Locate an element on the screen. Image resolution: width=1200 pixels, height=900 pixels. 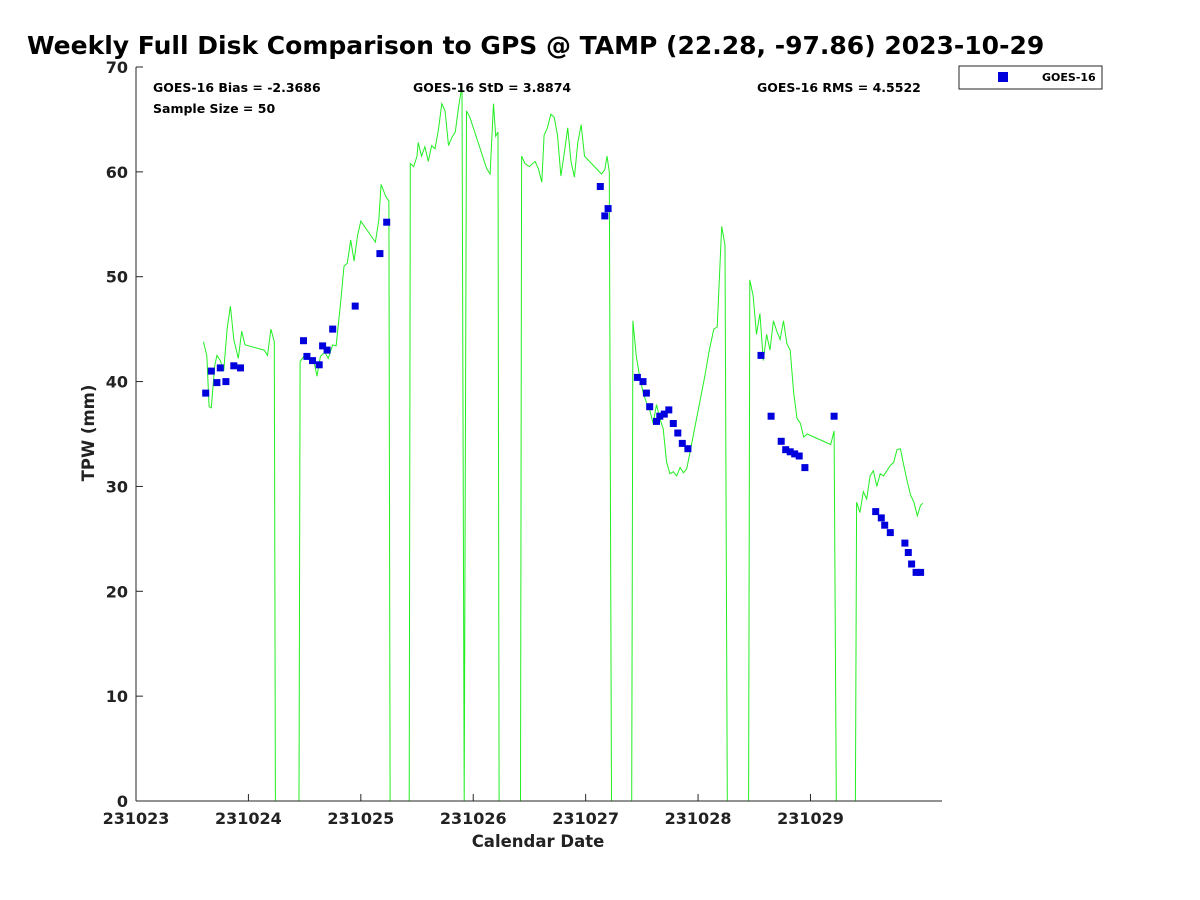
stat-bias: GOES-16 Bias = -2.3686 is located at coordinates (237, 87).